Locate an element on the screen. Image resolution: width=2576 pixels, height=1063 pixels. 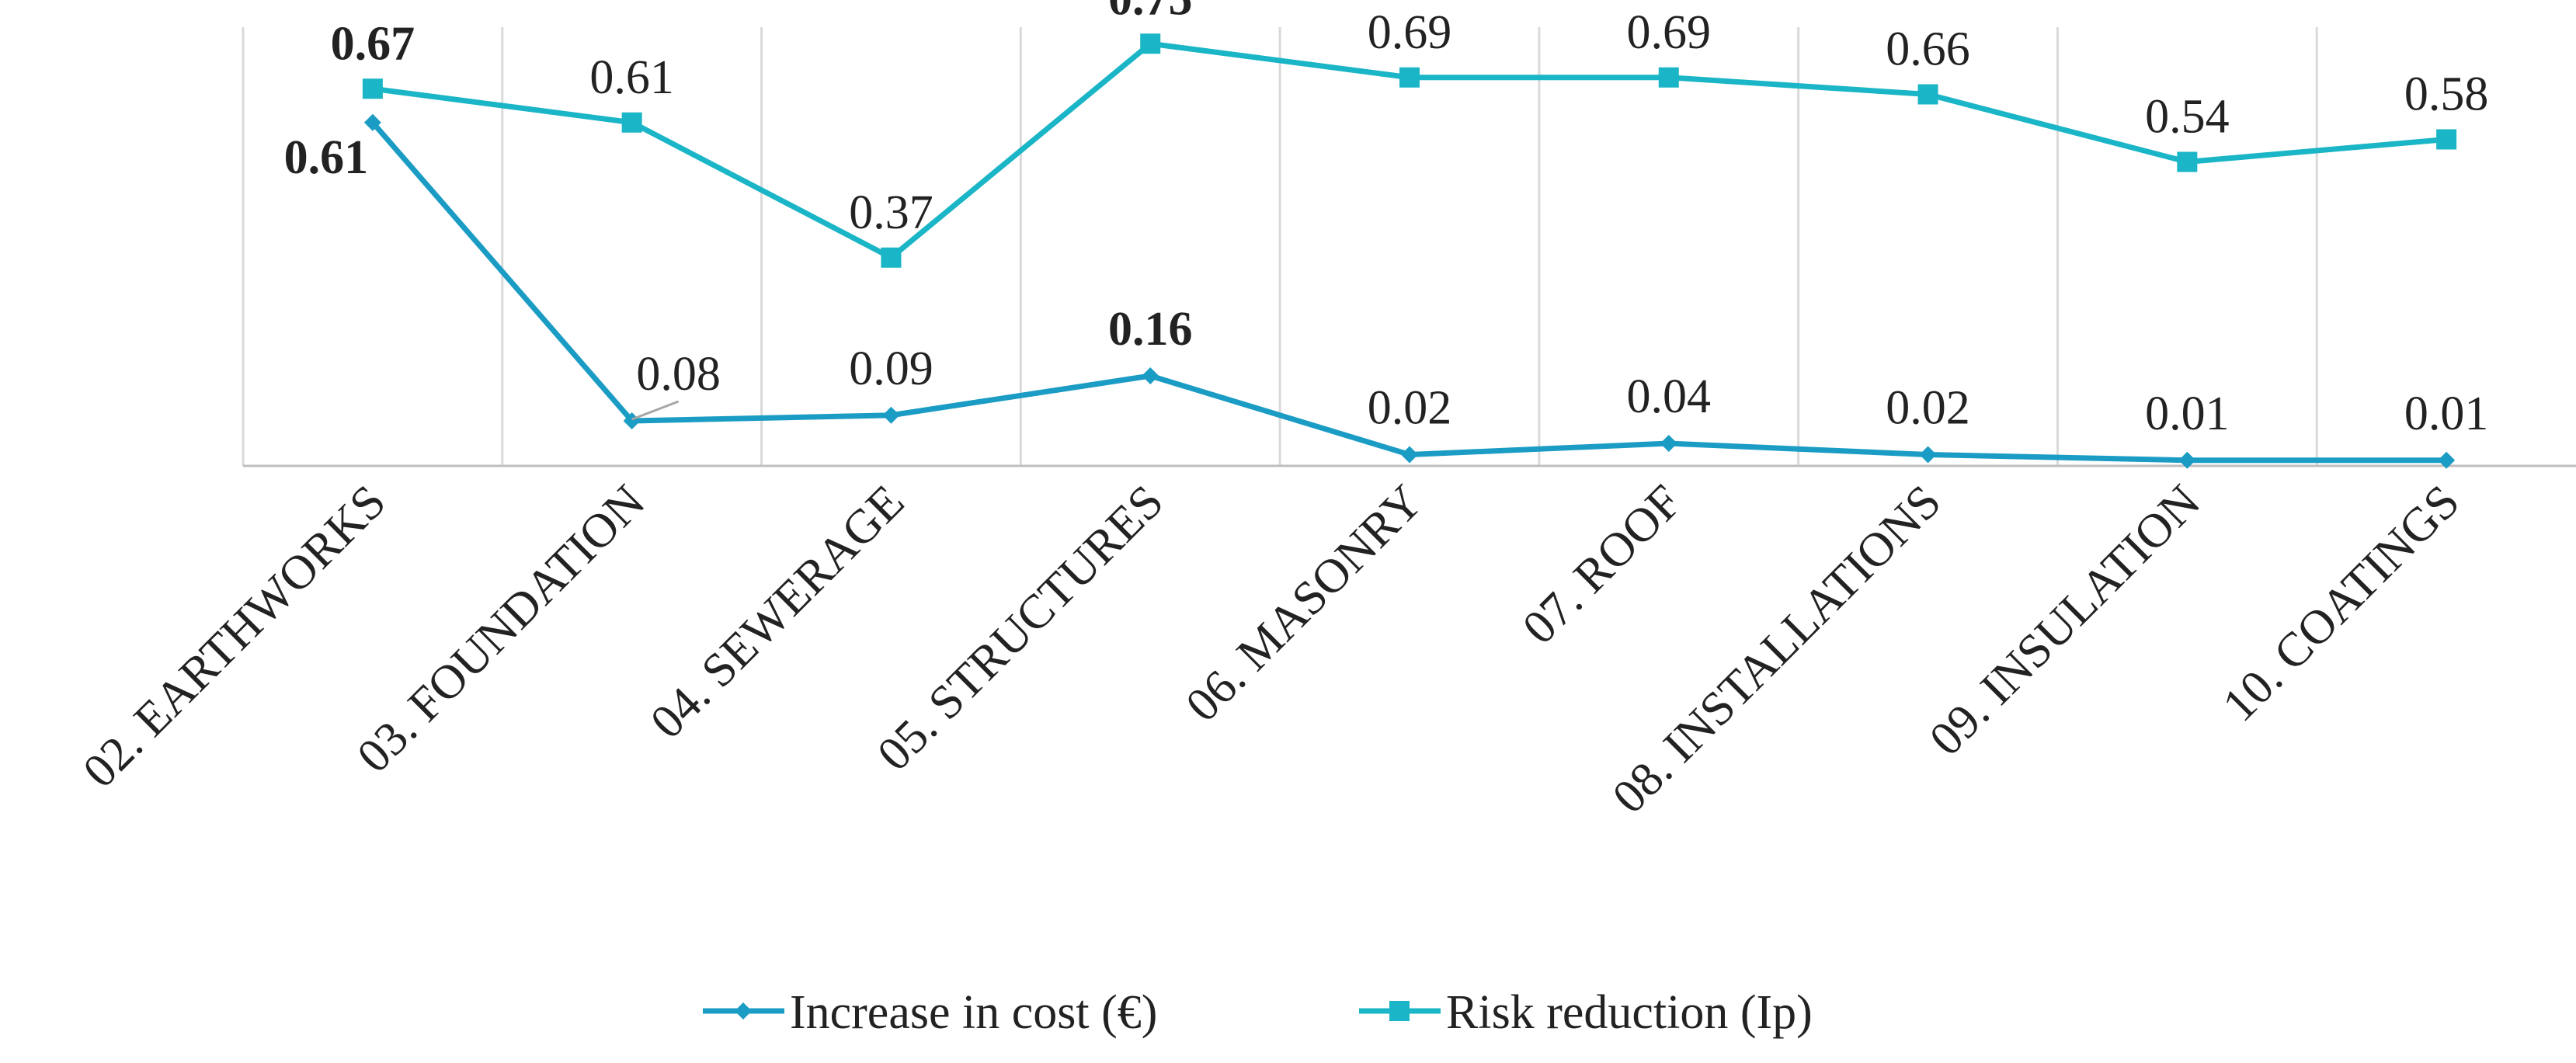
legend-label: Increase in cost (€) is located at coordinates (973, 1013).